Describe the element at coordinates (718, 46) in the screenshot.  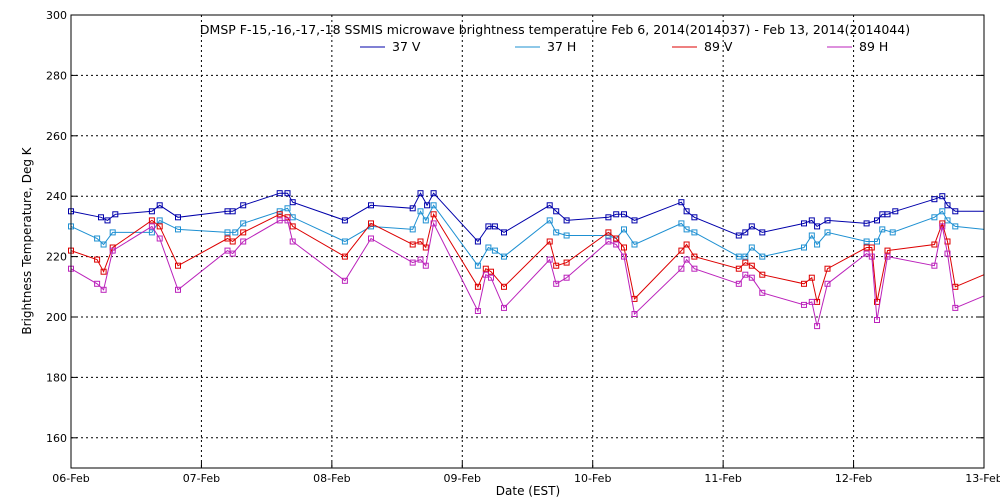
I see `legend-label: 89 V` at that location.